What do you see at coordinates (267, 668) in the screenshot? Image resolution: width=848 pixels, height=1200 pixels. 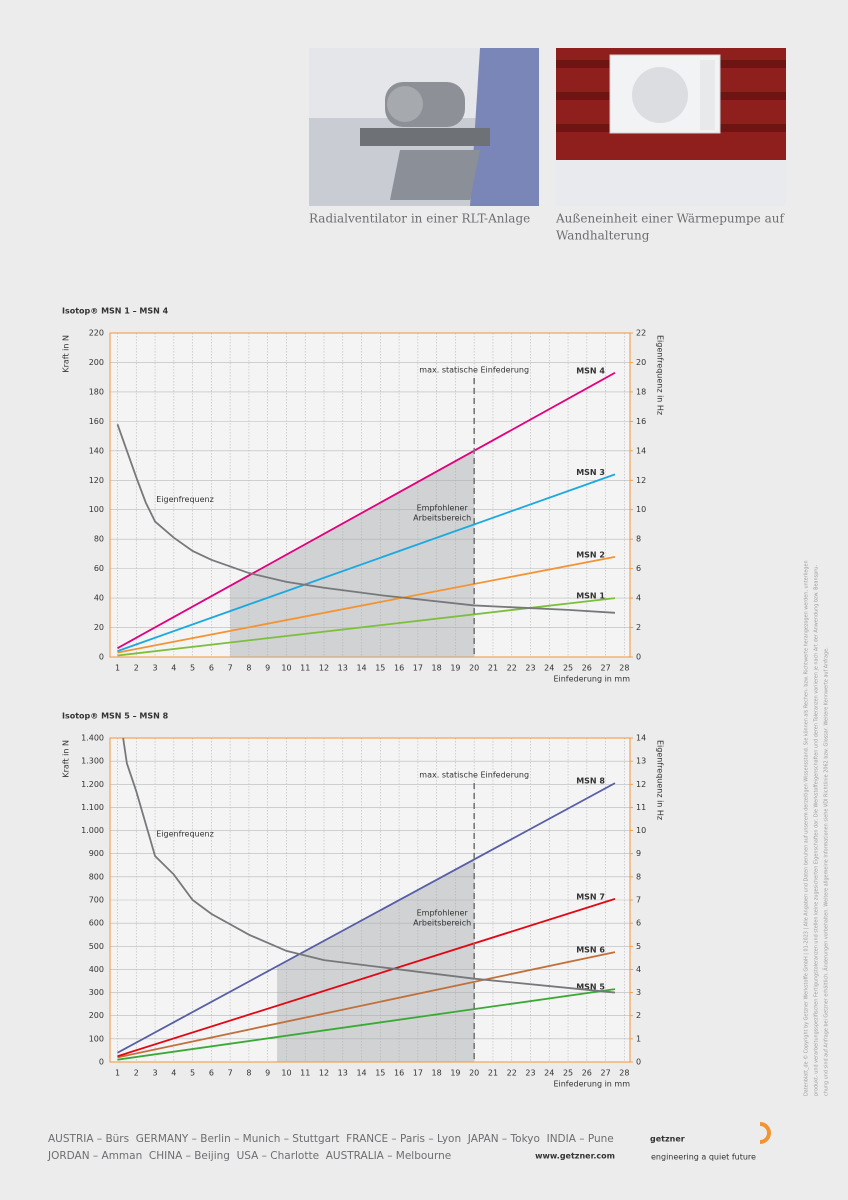 I see `x-tick-label: 9` at bounding box center [267, 668].